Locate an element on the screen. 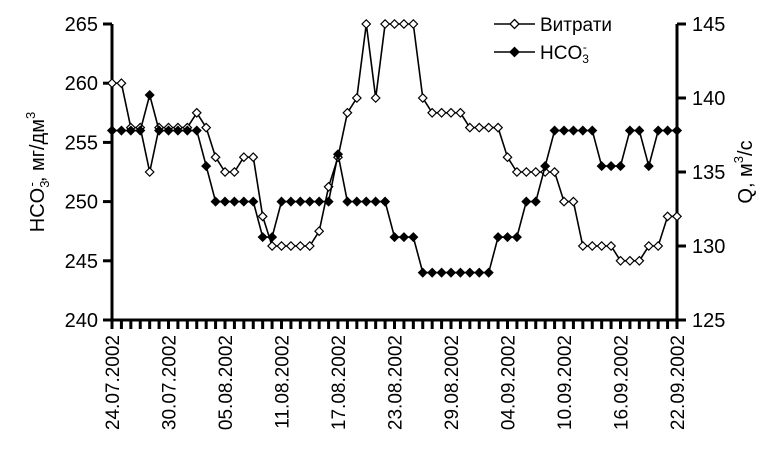 This screenshot has height=462, width=766. x-tick-label: 11.08.2002 is located at coordinates (283, 382).